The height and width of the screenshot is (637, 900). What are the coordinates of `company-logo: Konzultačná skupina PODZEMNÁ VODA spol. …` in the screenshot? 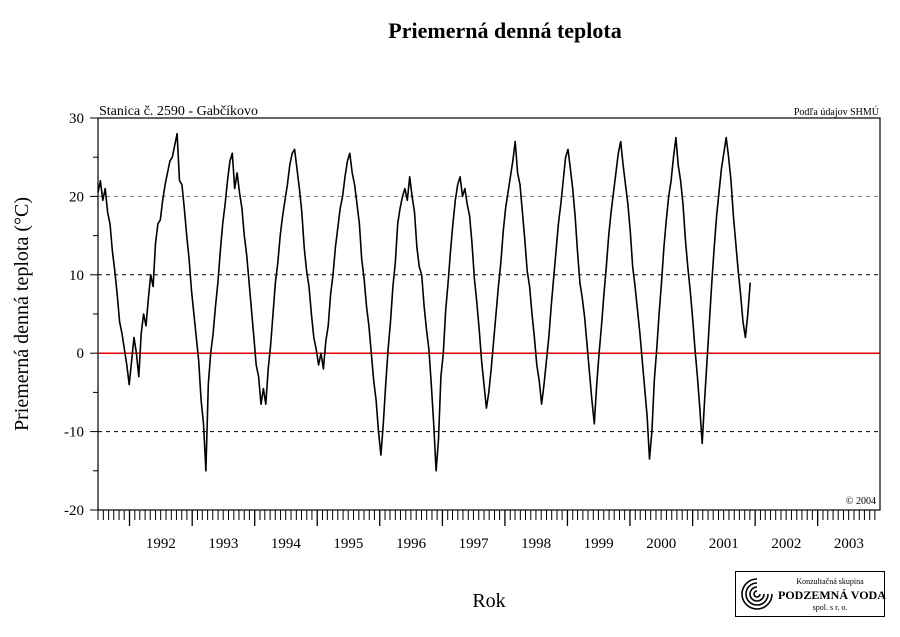 It's located at (810, 594).